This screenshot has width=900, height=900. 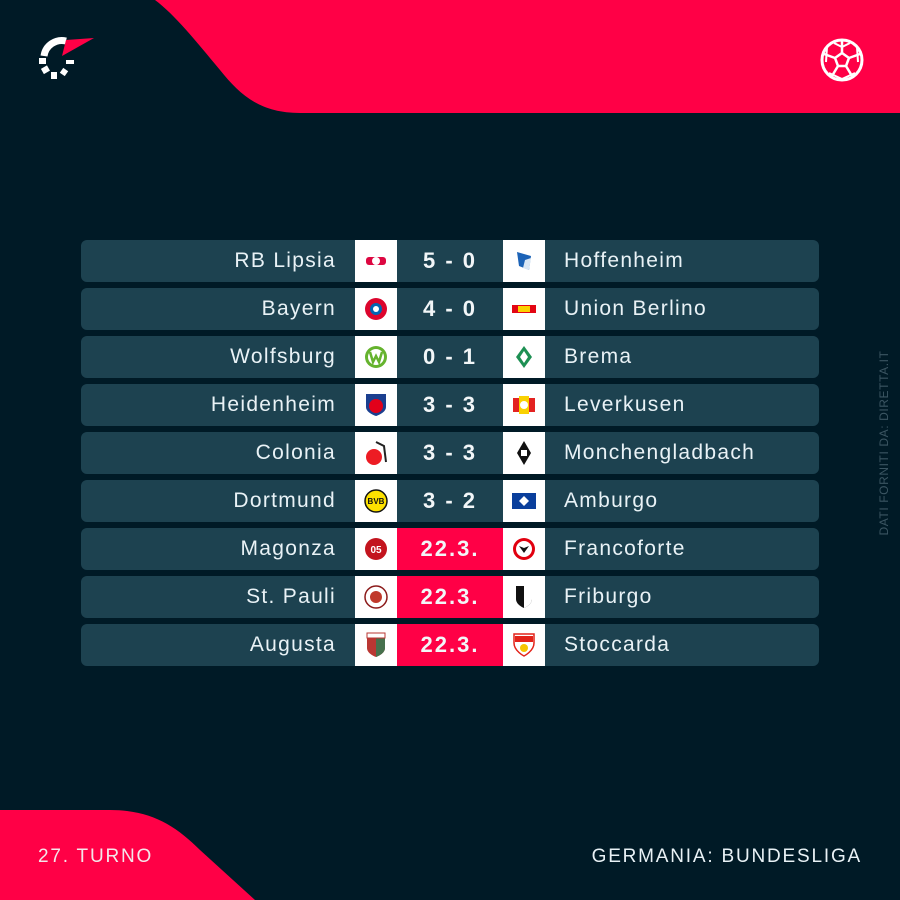 I want to click on match-row: Dortmund BVB 3 - 2 Amburgo, so click(x=450, y=501).